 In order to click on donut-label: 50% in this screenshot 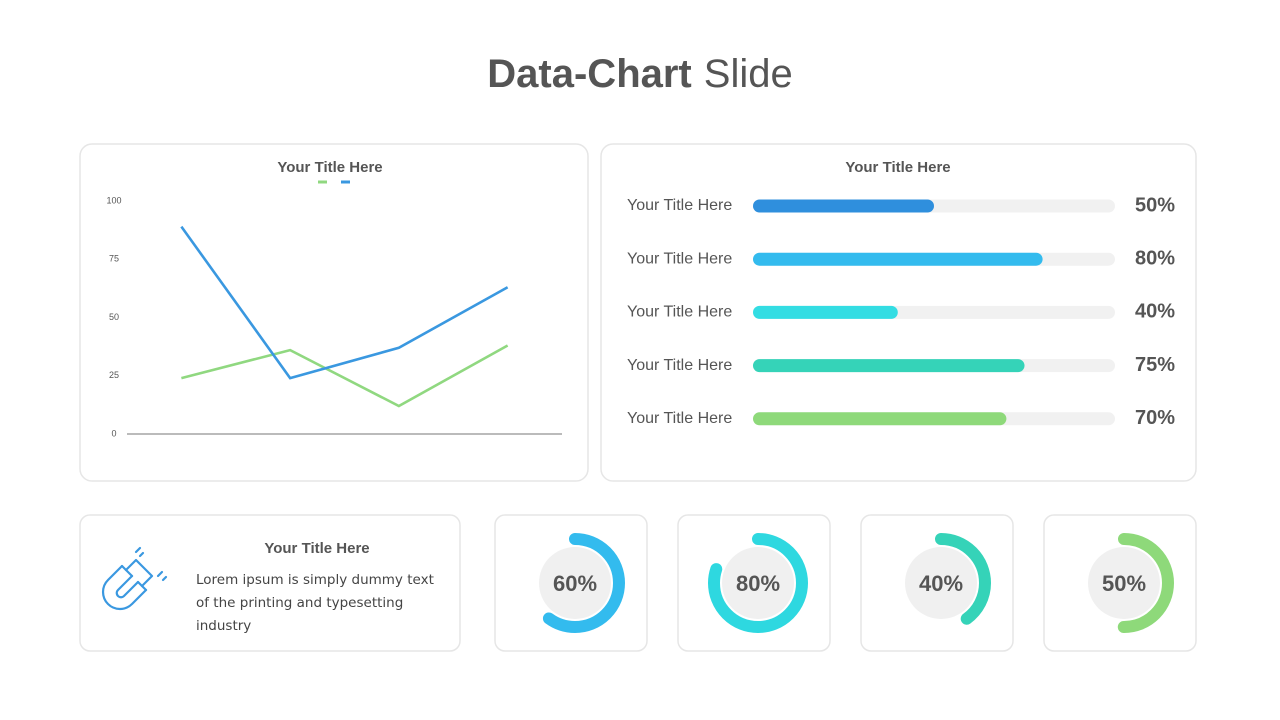, I will do `click(1124, 583)`.